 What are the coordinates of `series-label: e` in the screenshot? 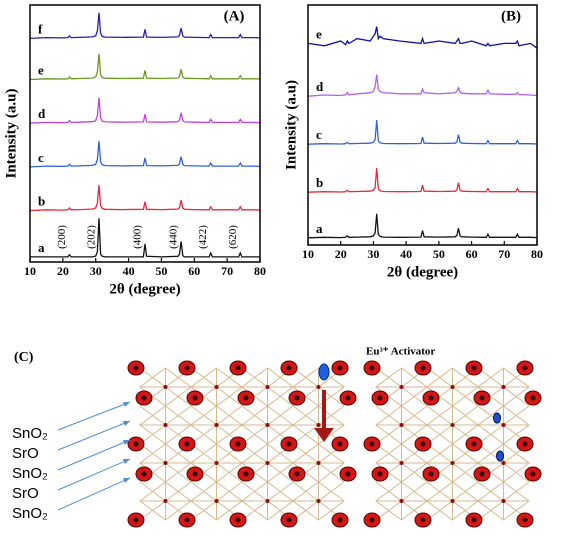 It's located at (319, 33).